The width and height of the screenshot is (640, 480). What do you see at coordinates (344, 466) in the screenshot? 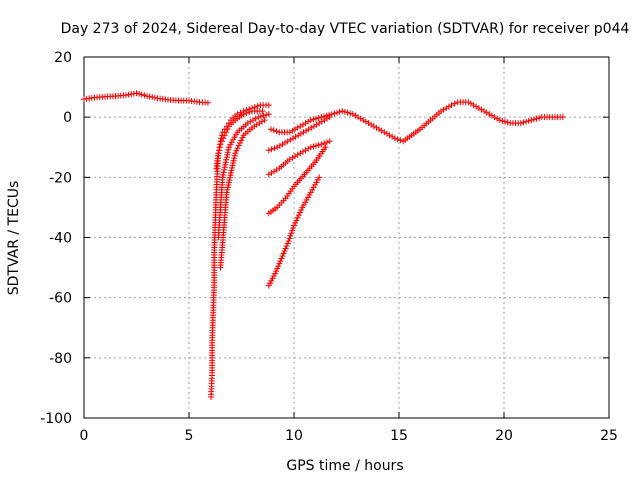
I see `x-axis-label: GPS time / hours` at bounding box center [344, 466].